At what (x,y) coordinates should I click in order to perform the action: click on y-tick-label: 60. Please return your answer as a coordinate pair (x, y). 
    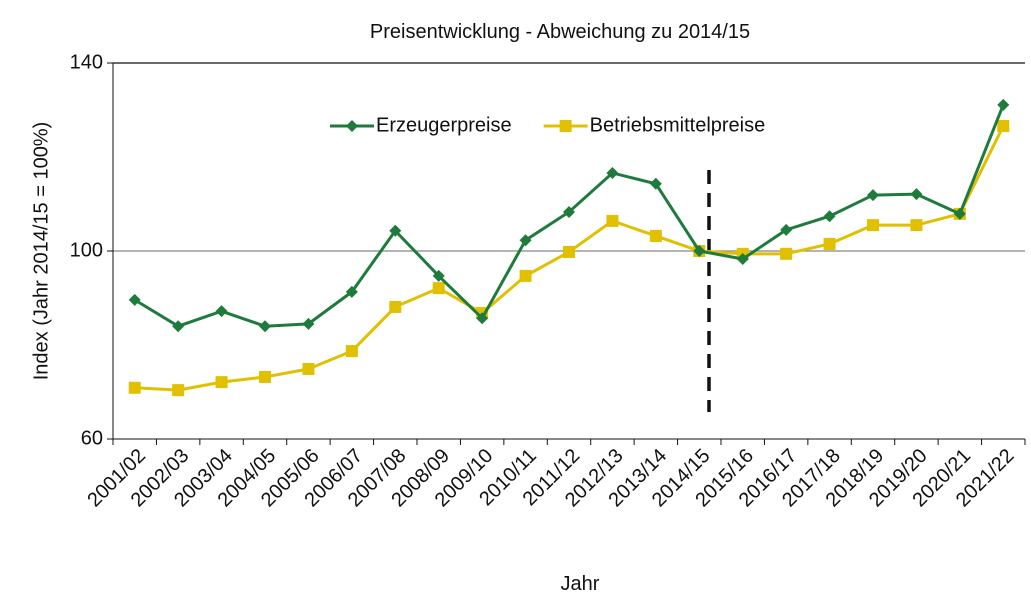
    Looking at the image, I should click on (92, 438).